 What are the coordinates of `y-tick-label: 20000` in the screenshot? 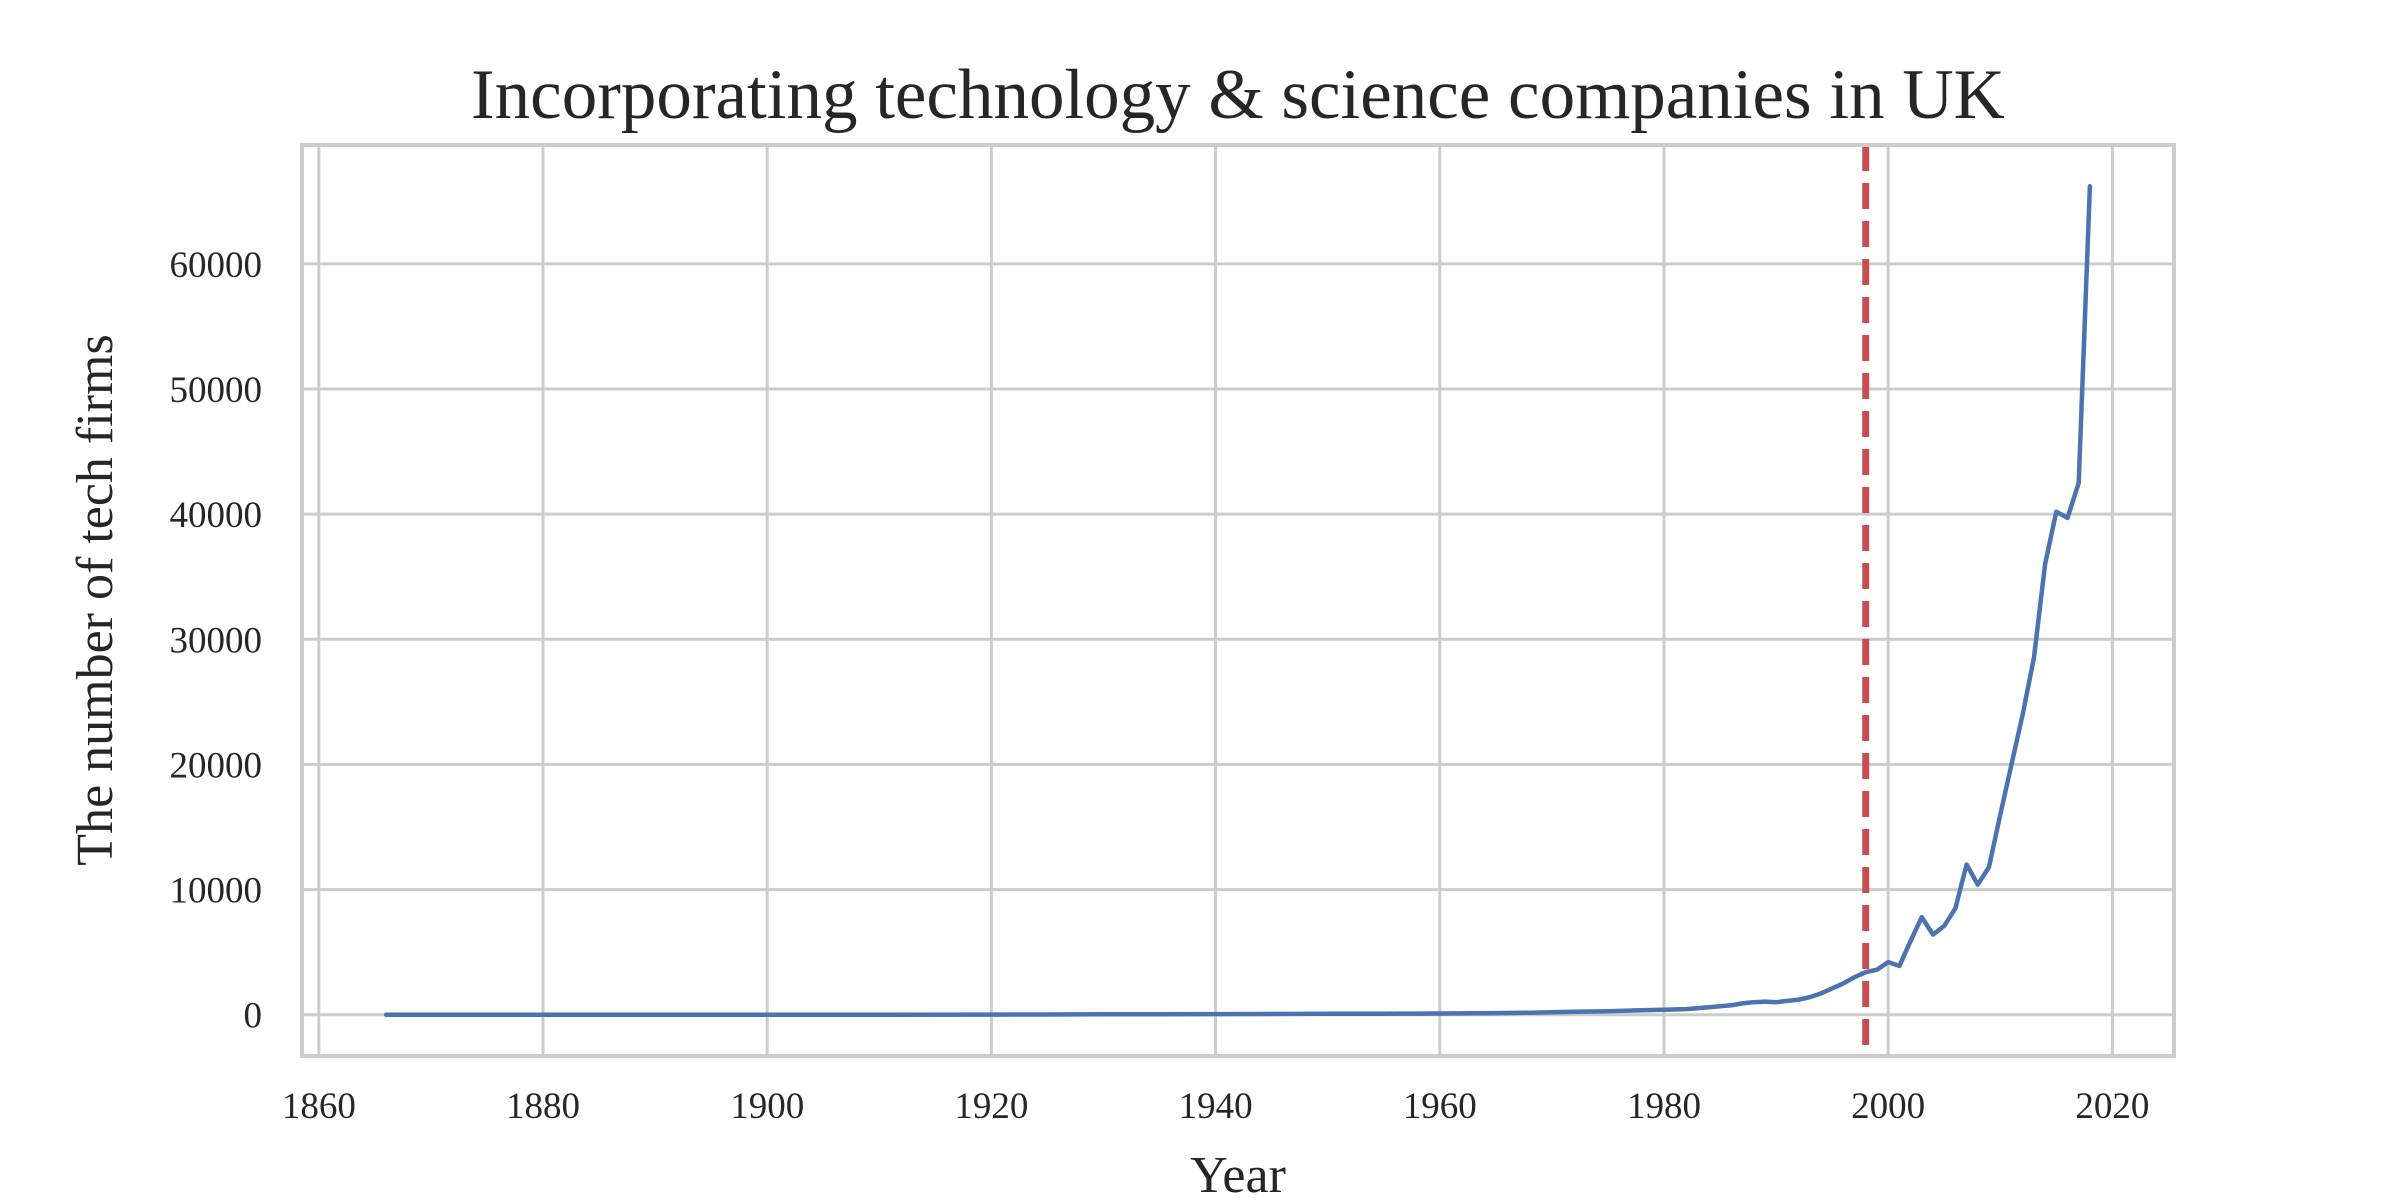 It's located at (216, 765).